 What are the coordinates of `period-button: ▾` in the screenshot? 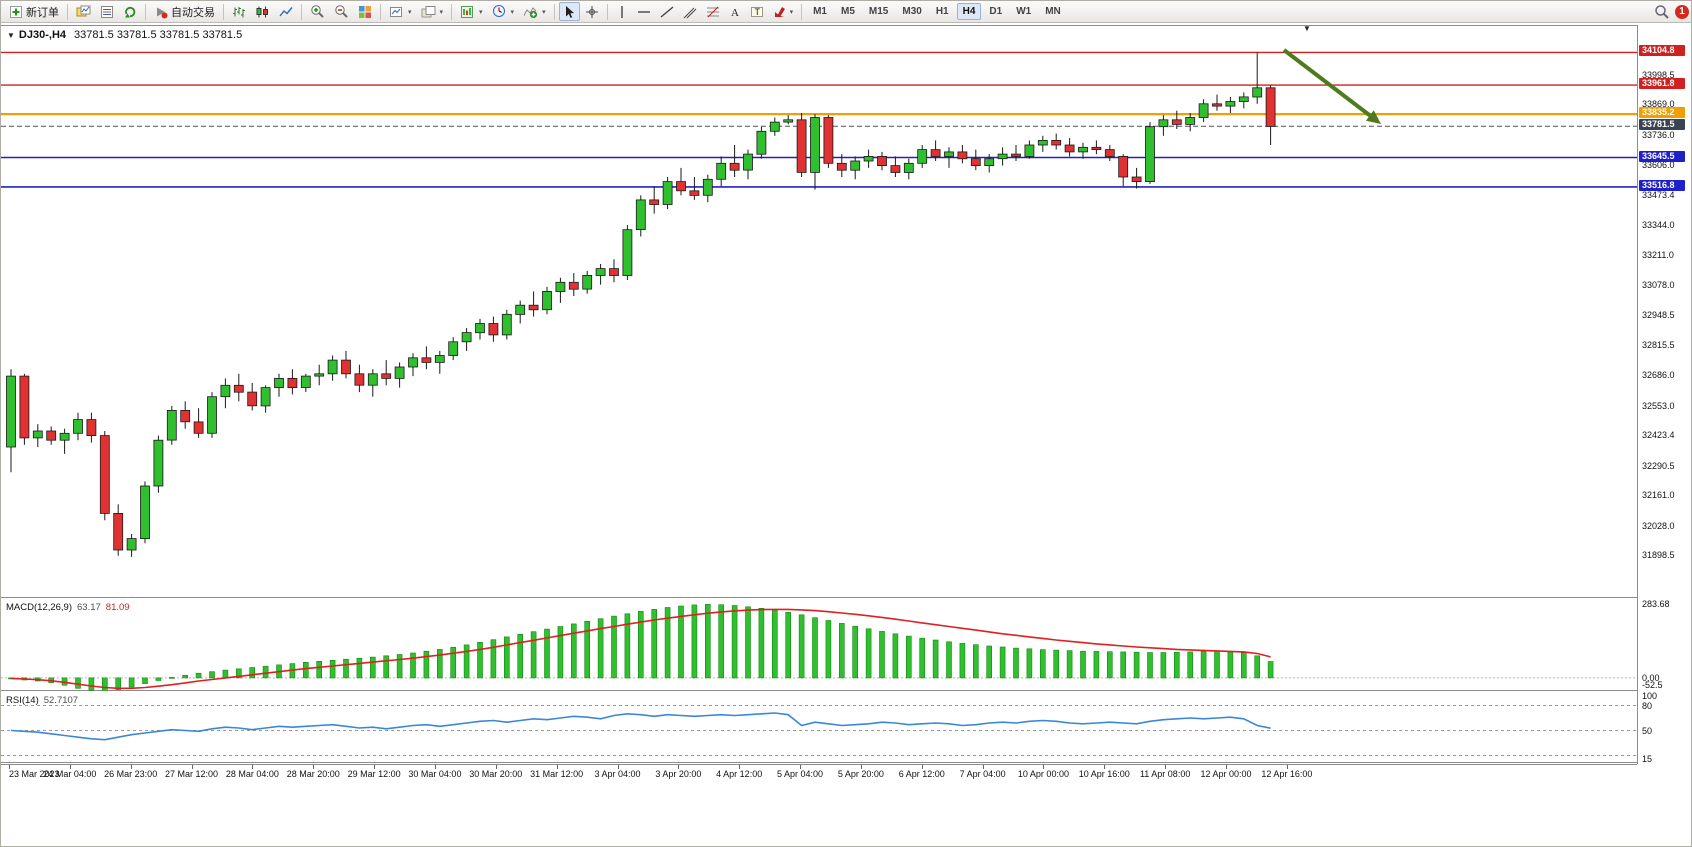 It's located at (503, 11).